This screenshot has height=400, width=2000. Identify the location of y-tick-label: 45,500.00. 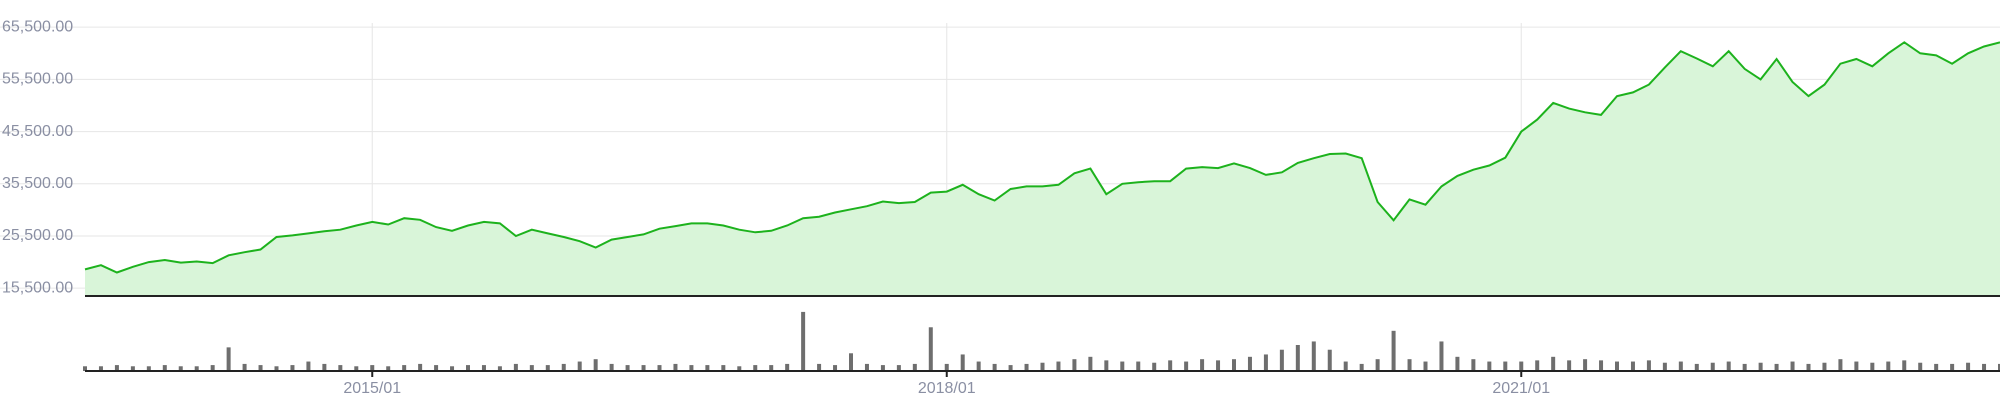
(37, 131).